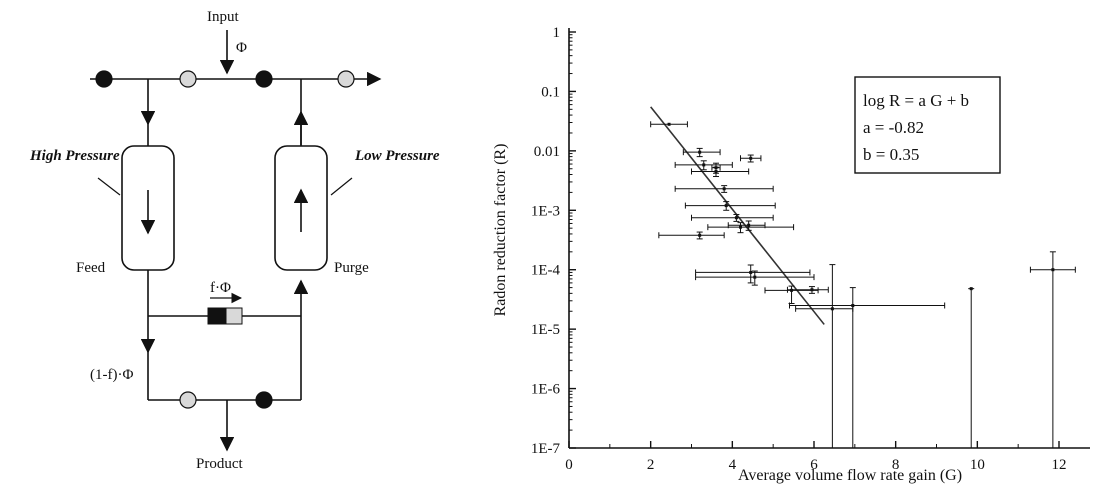  Describe the element at coordinates (569, 465) in the screenshot. I see `x-tick-label: 0` at that location.